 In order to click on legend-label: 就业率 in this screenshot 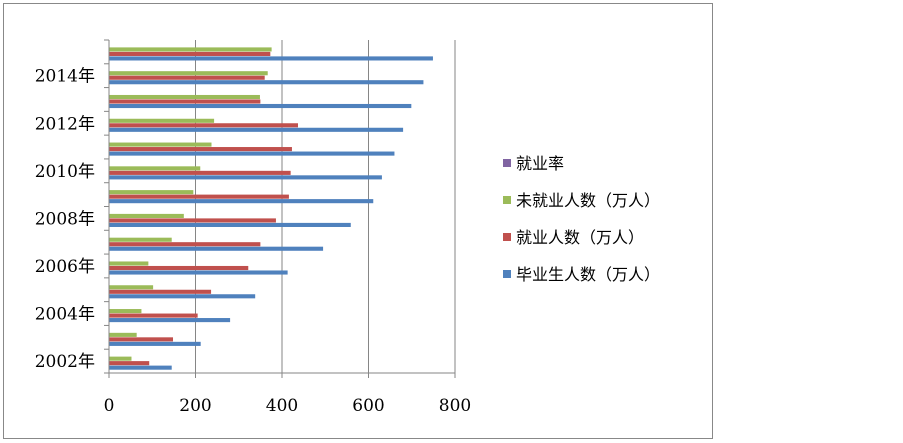, I will do `click(540, 163)`.